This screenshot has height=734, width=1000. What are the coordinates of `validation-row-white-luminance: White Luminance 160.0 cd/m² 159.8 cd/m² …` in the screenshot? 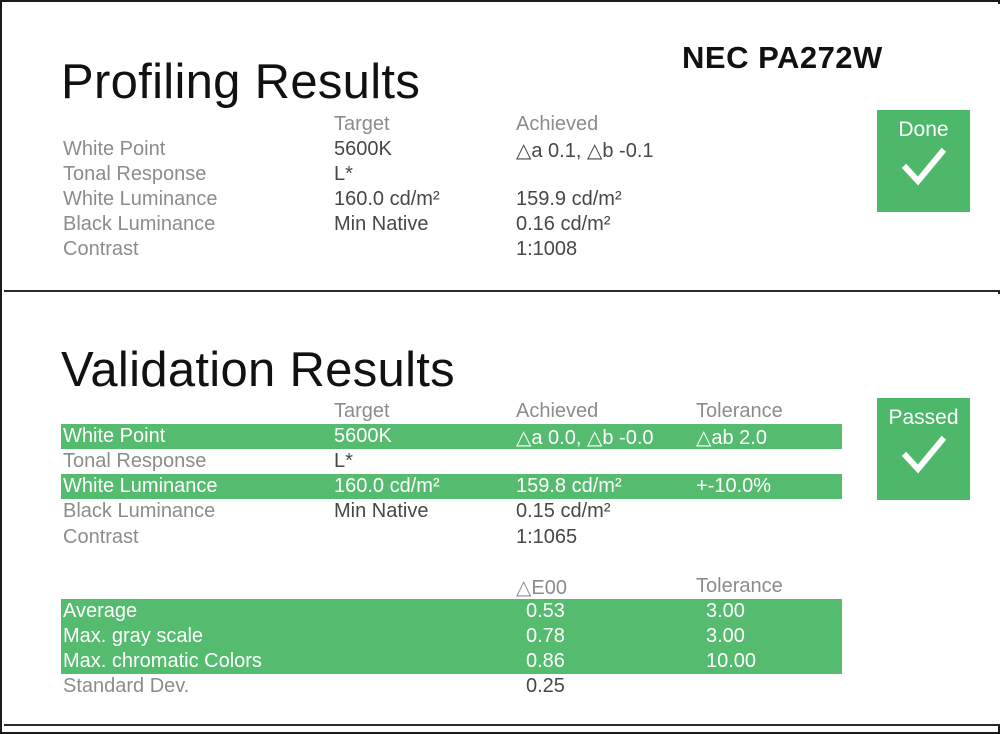 It's located at (451, 486).